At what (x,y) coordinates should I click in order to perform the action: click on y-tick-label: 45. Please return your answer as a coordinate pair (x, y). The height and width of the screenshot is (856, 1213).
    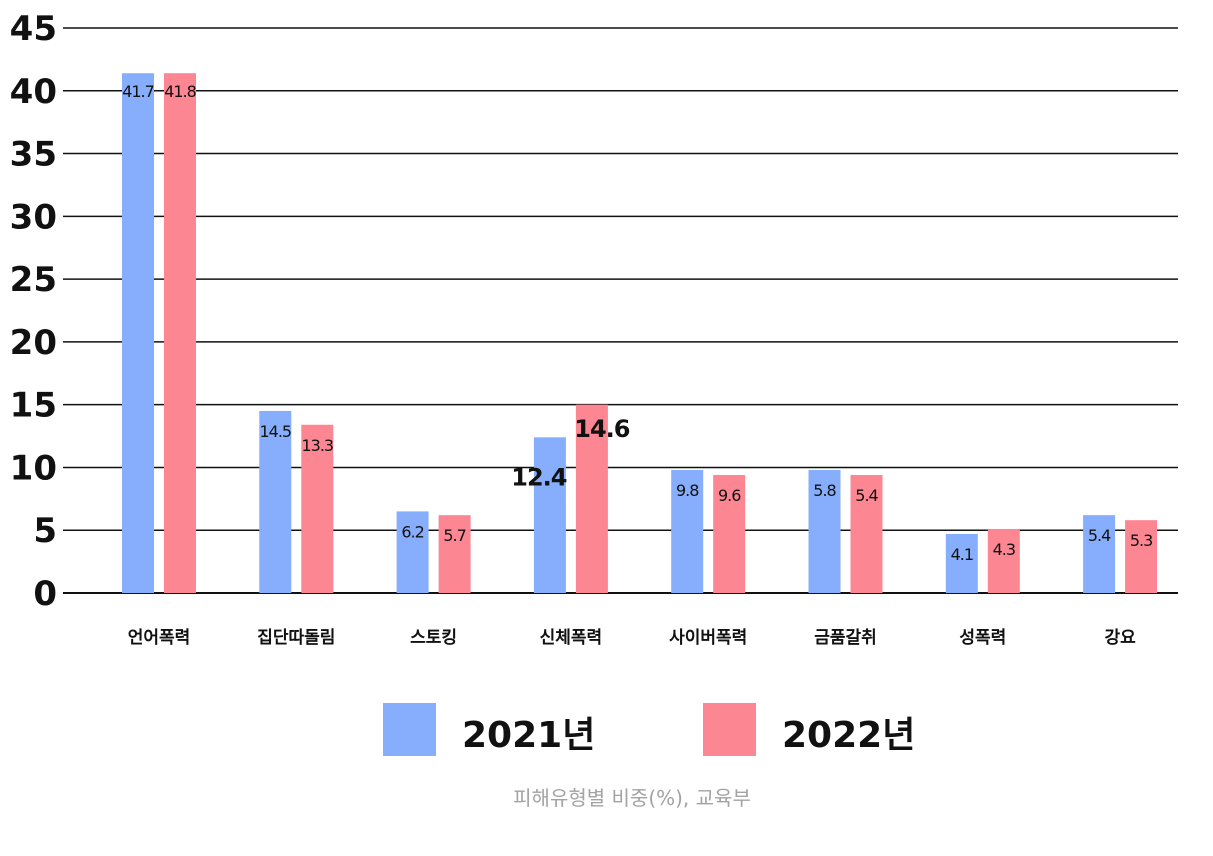
    Looking at the image, I should click on (33, 29).